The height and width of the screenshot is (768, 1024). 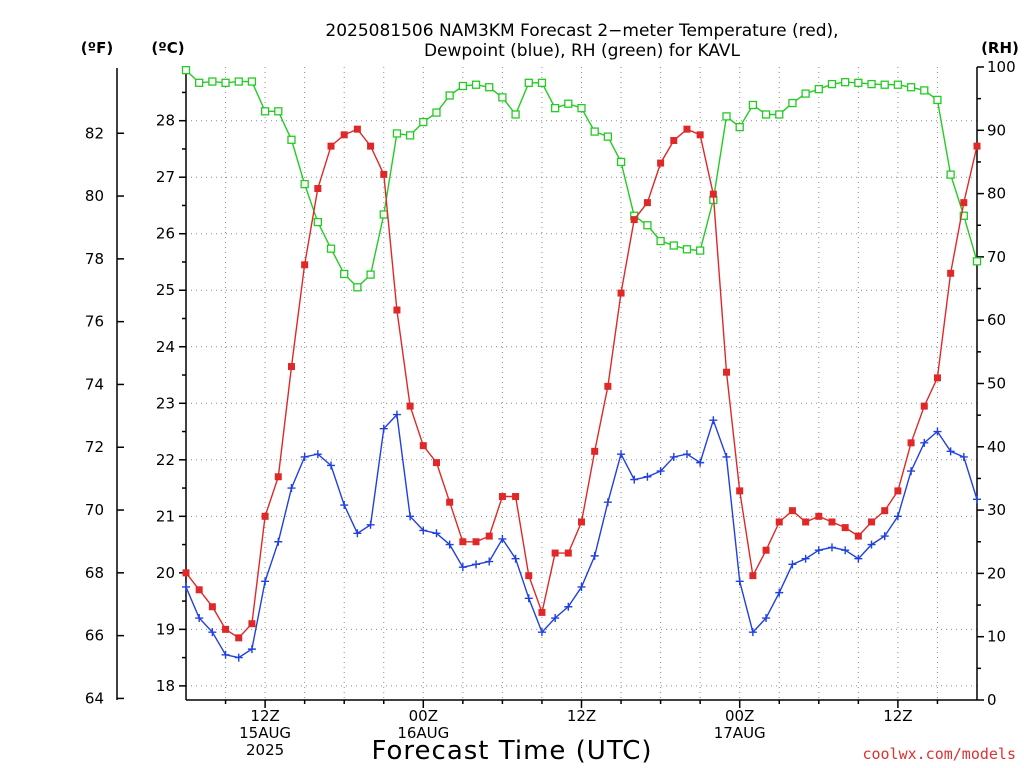 I want to click on f-tick-label: 66, so click(x=94, y=636).